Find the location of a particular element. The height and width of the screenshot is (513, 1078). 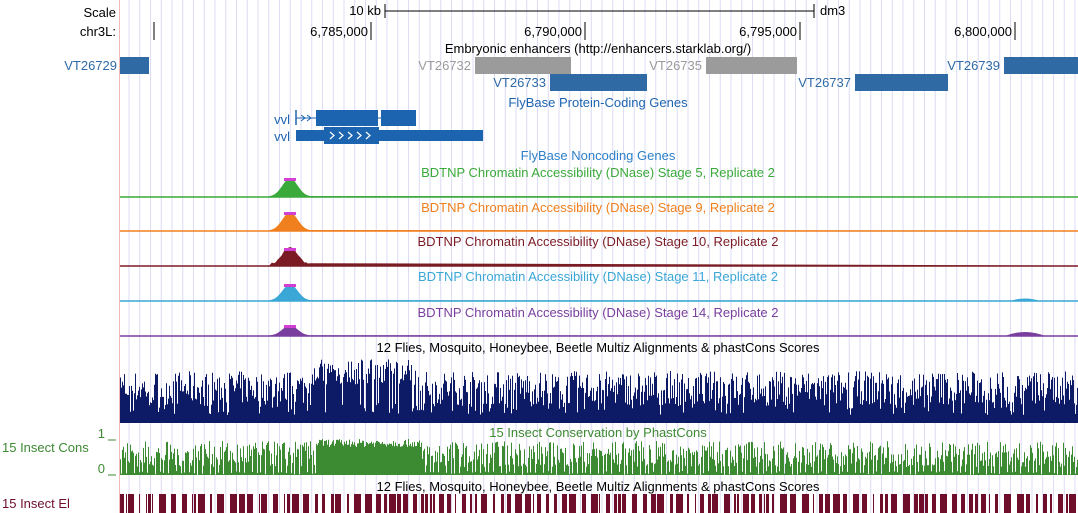

enhancer-label: VT26739 is located at coordinates (973, 65).